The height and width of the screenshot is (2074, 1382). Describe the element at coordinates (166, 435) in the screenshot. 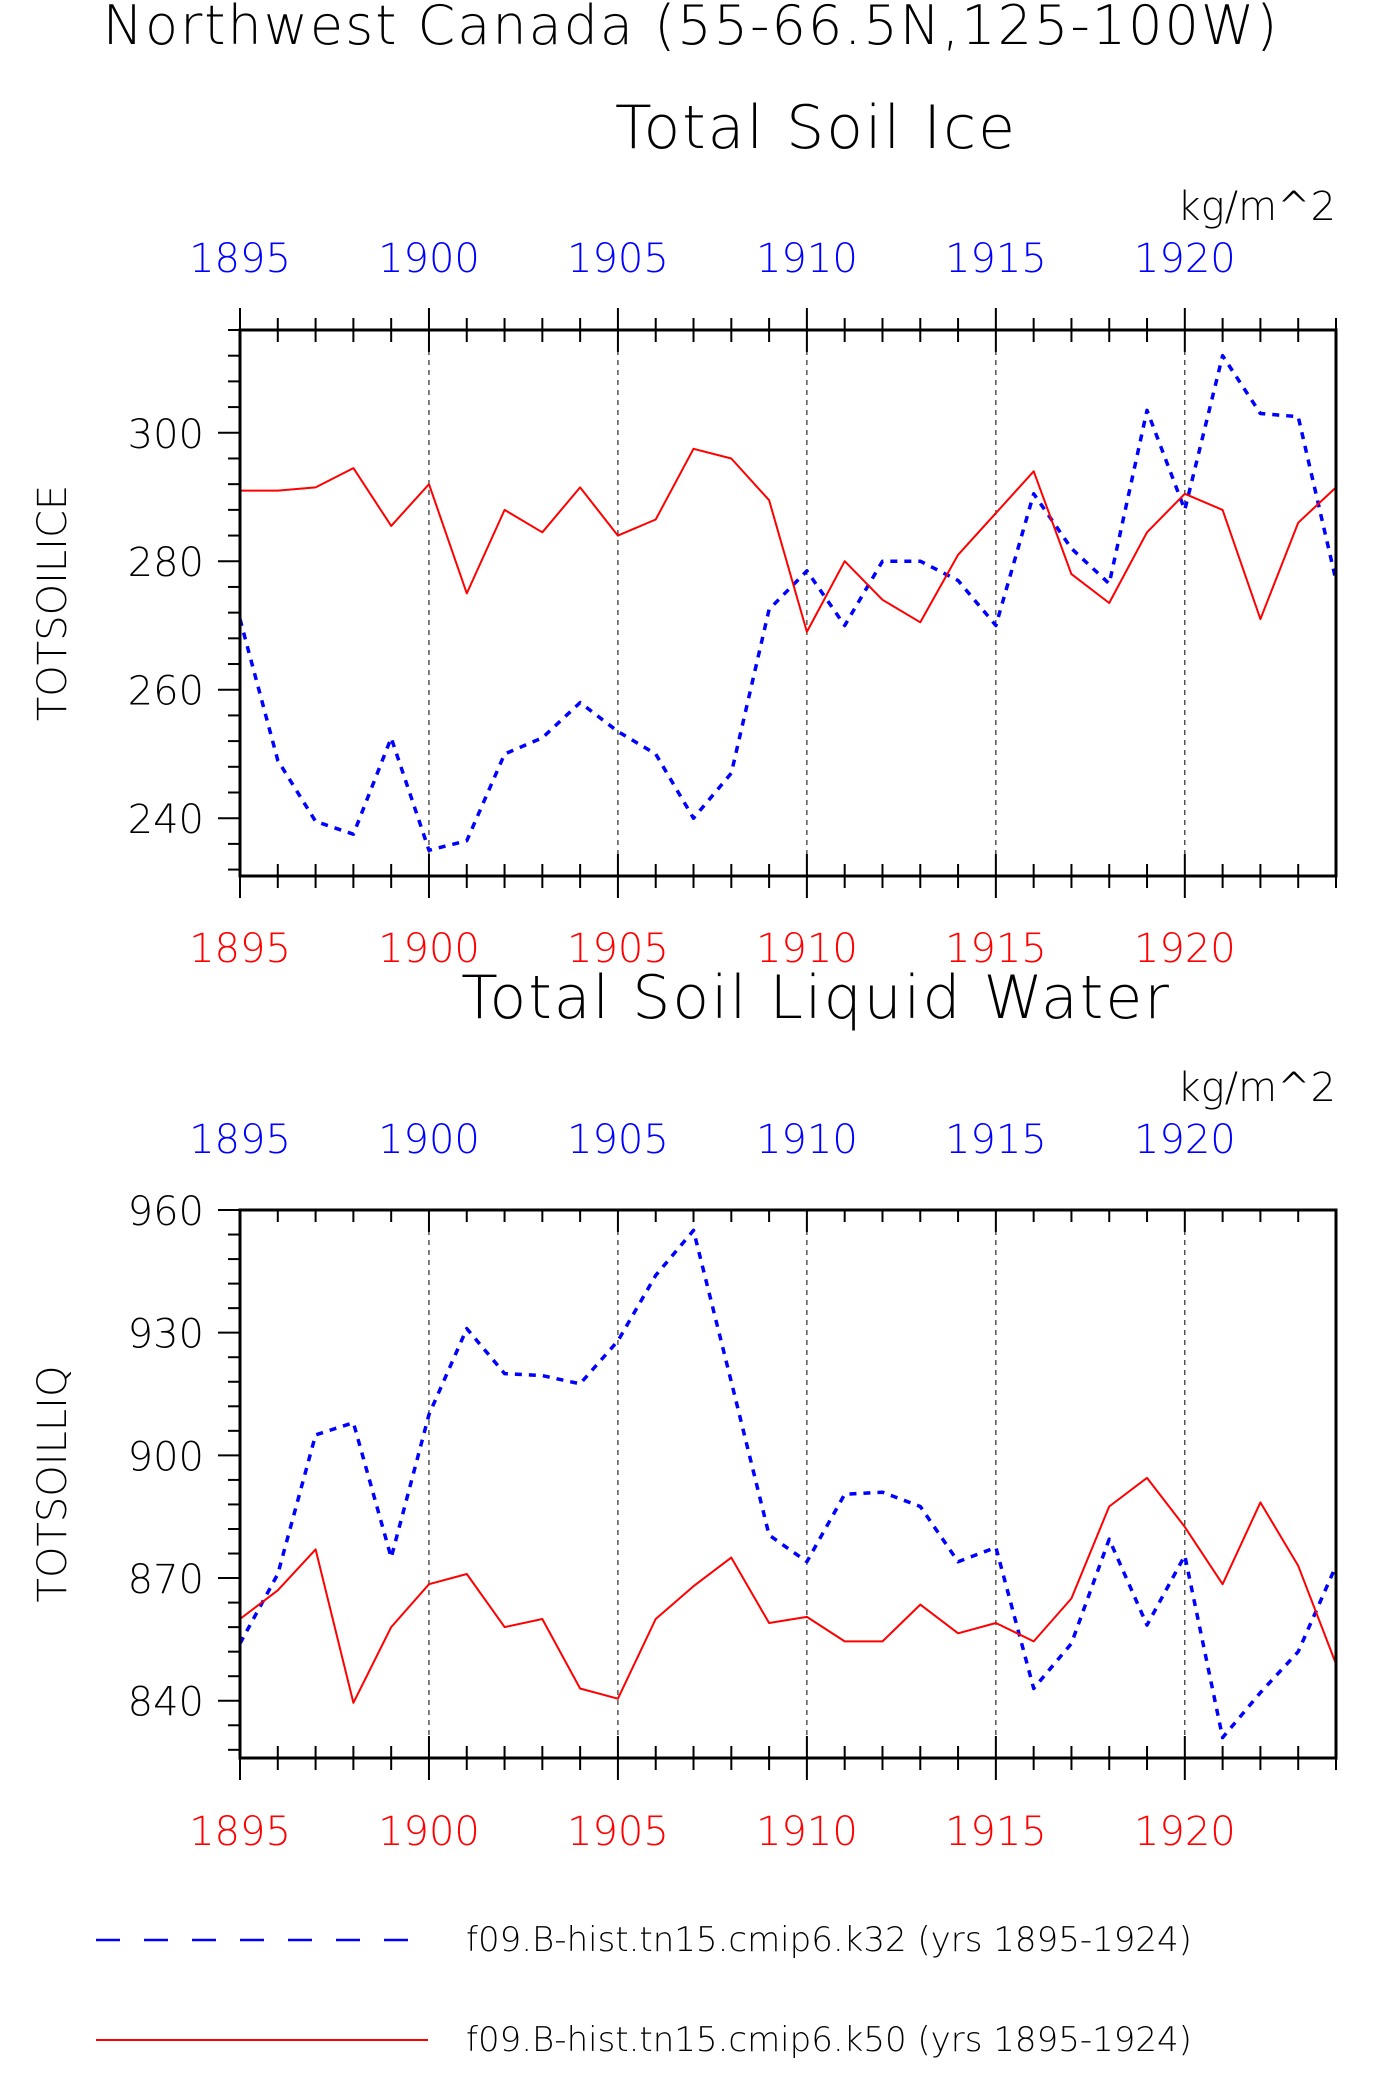

I see `y-tick-label: 300` at that location.